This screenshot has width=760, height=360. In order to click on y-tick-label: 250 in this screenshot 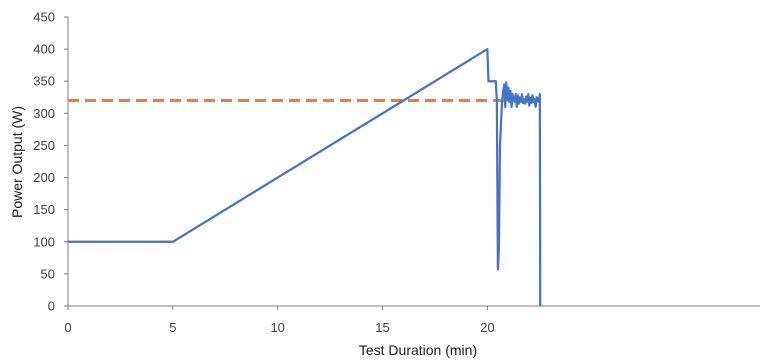, I will do `click(44, 145)`.